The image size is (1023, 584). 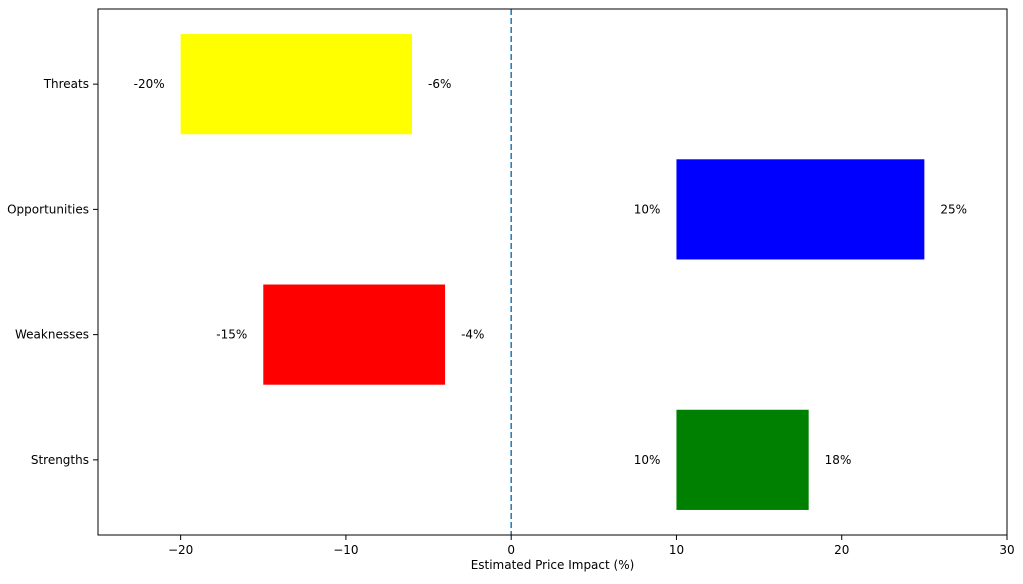 What do you see at coordinates (676, 550) in the screenshot?
I see `x-tick-label: 10` at bounding box center [676, 550].